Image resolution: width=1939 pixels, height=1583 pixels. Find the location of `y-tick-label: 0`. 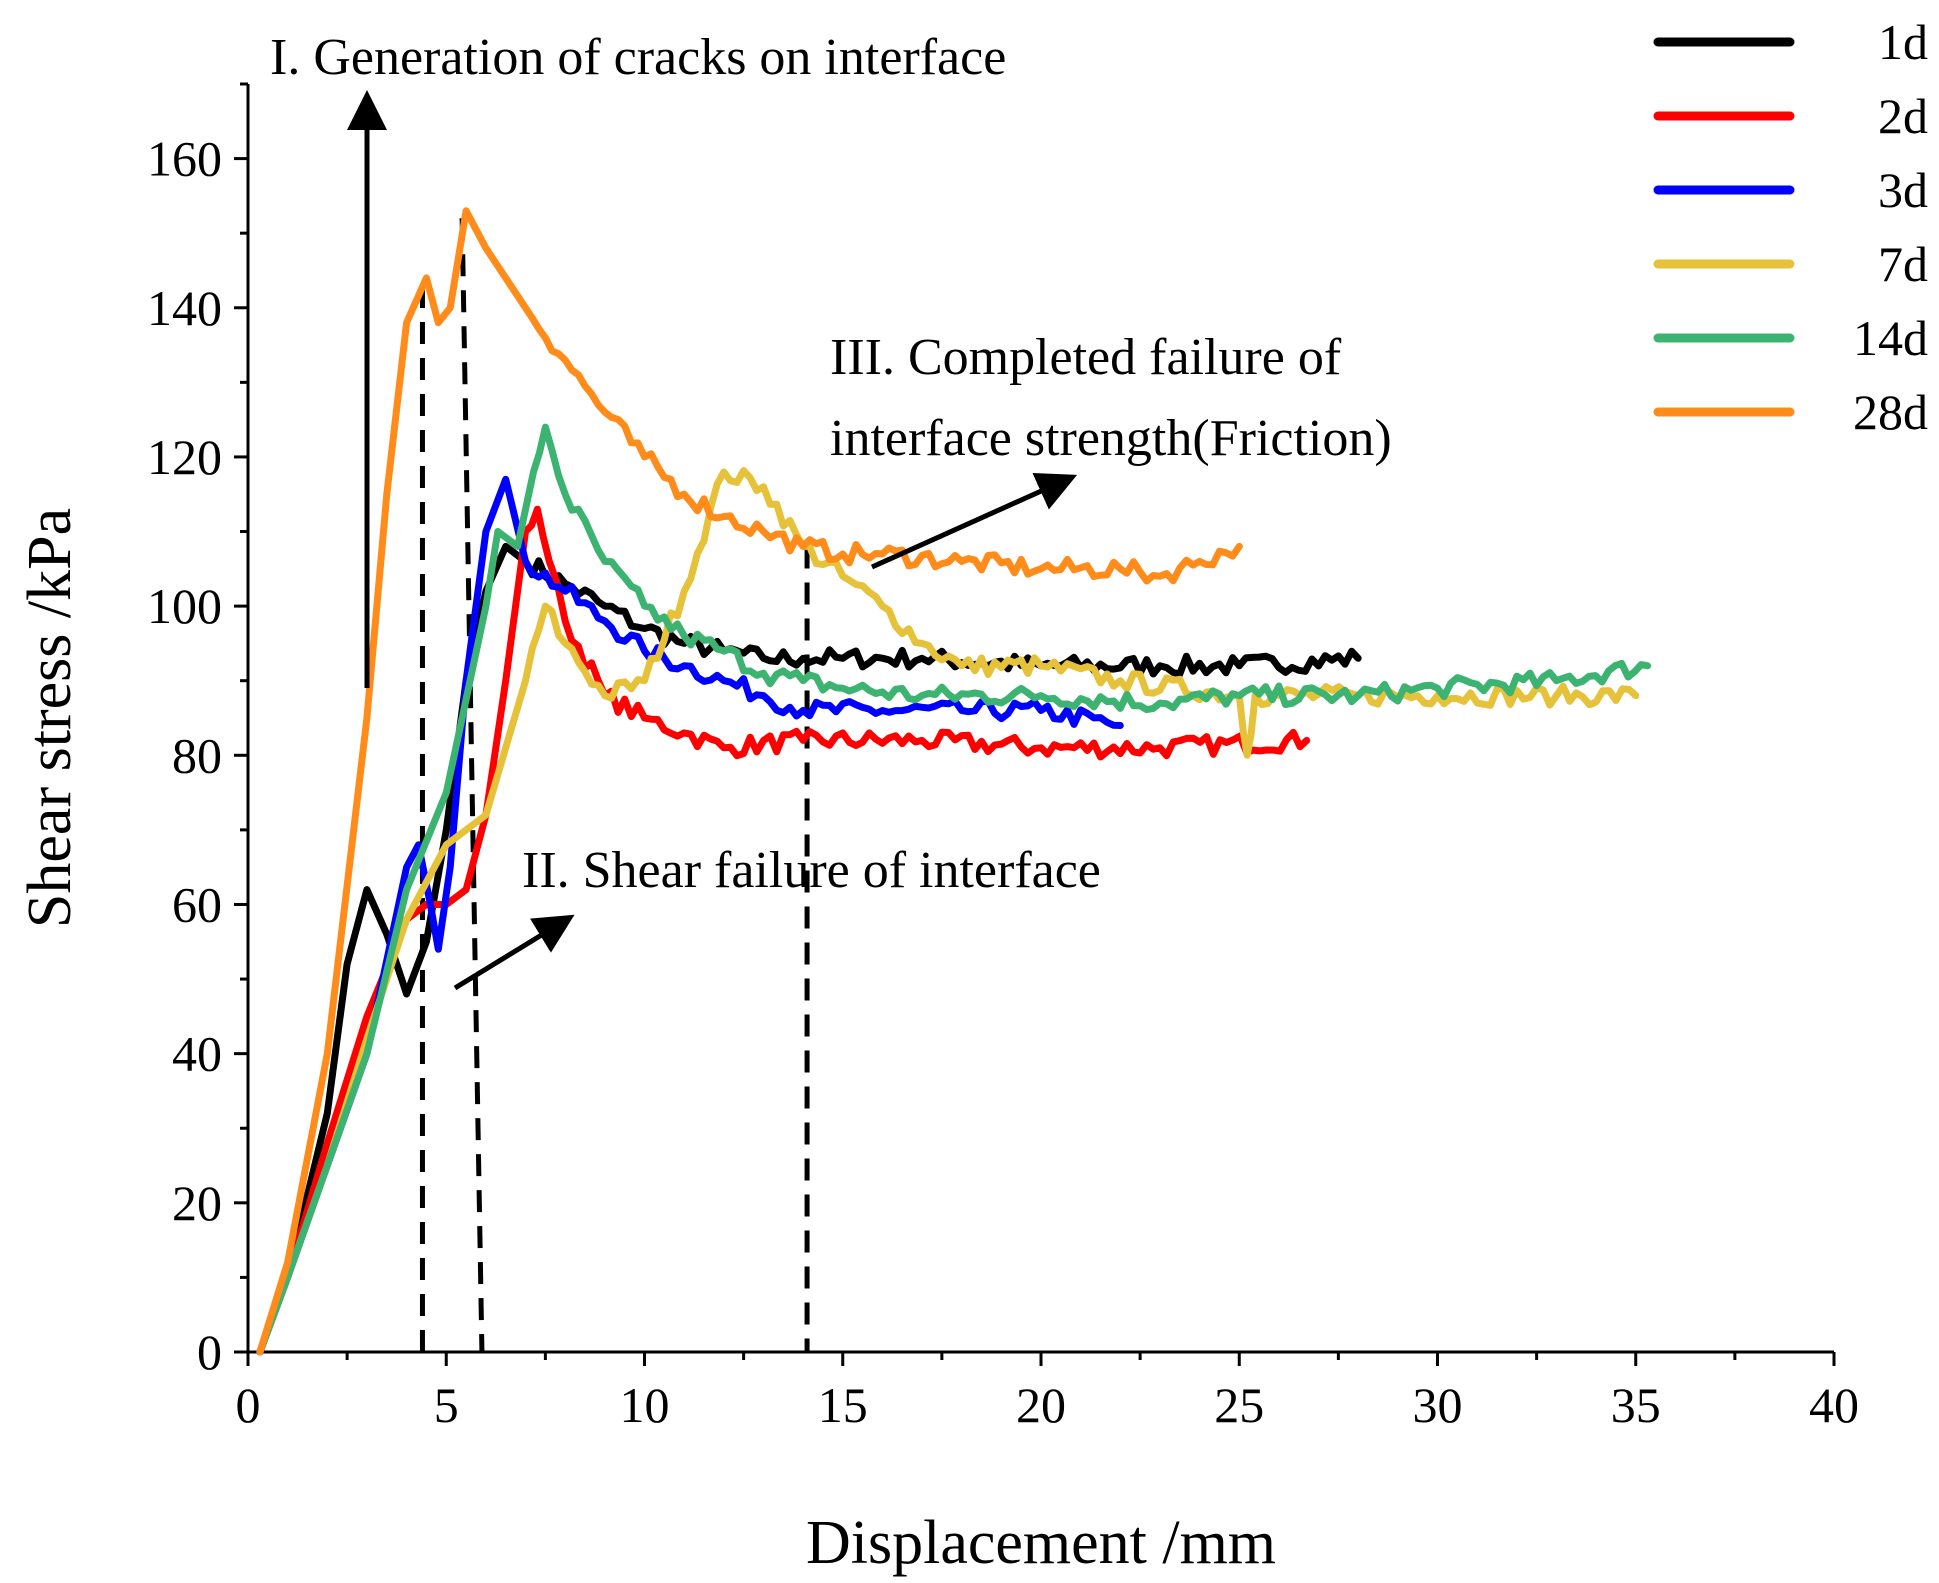

y-tick-label: 0 is located at coordinates (209, 1352).